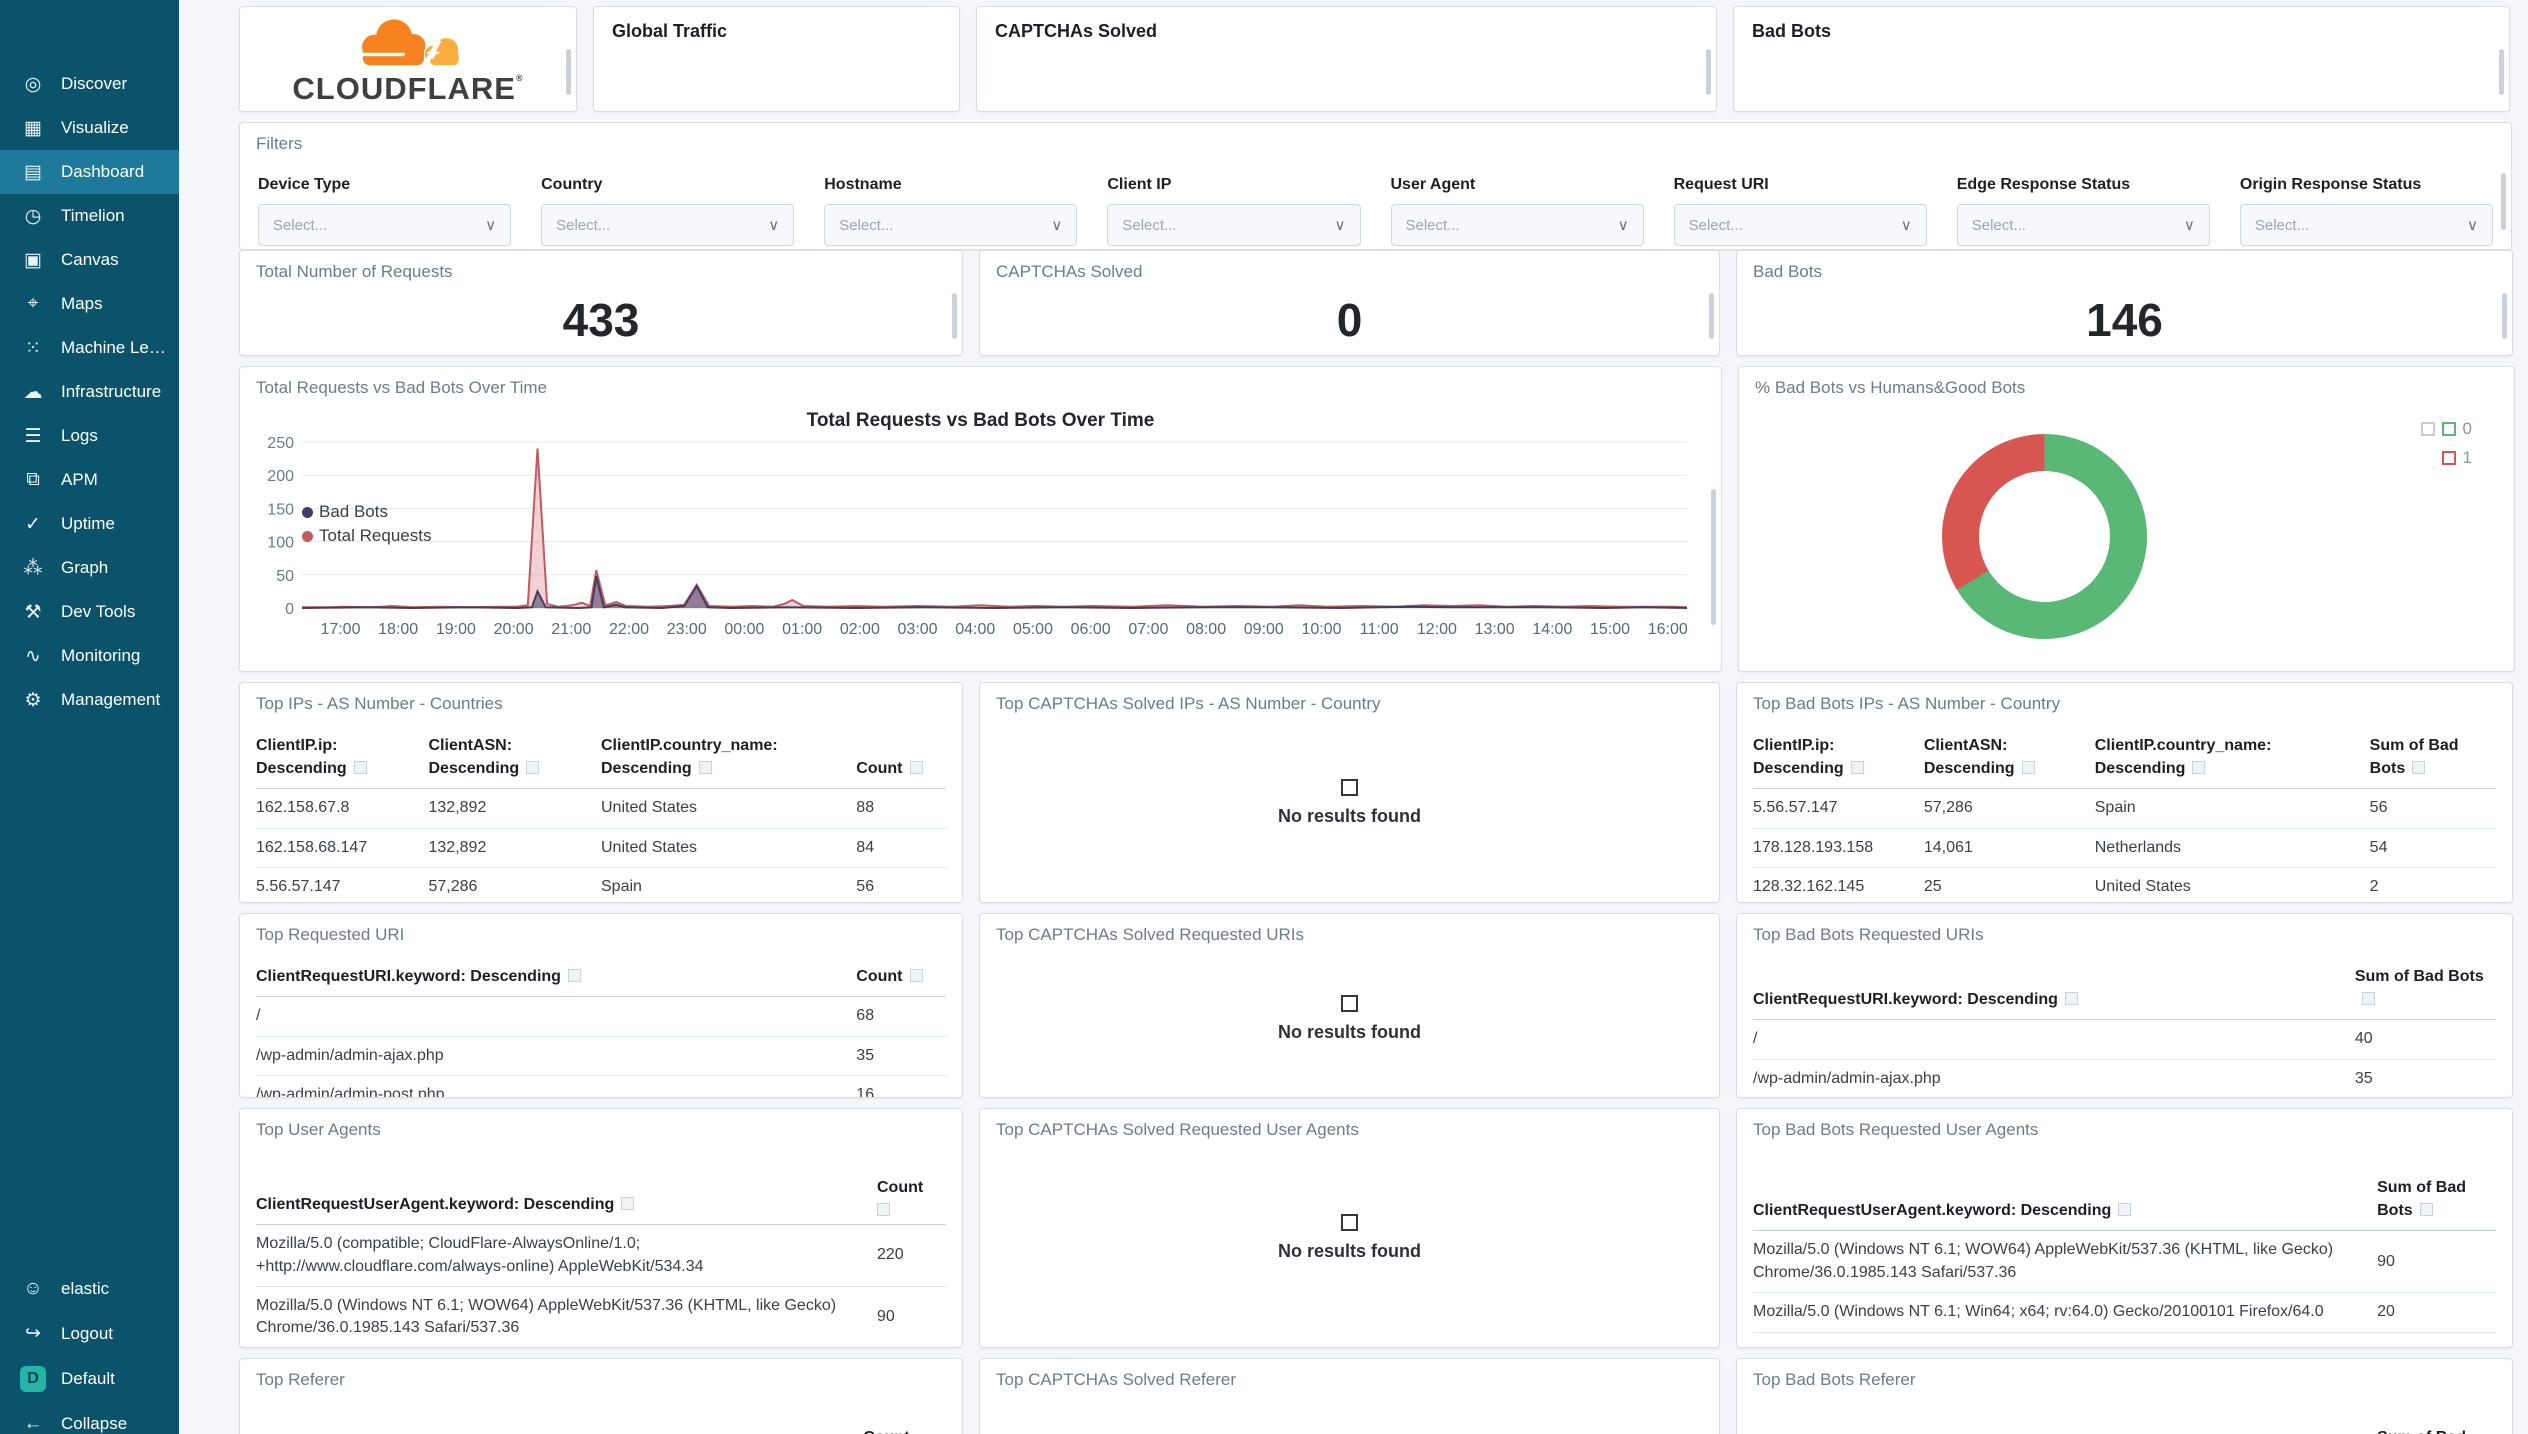  Describe the element at coordinates (89, 1288) in the screenshot. I see `sidebar-footer-item: ☺ elastic` at that location.